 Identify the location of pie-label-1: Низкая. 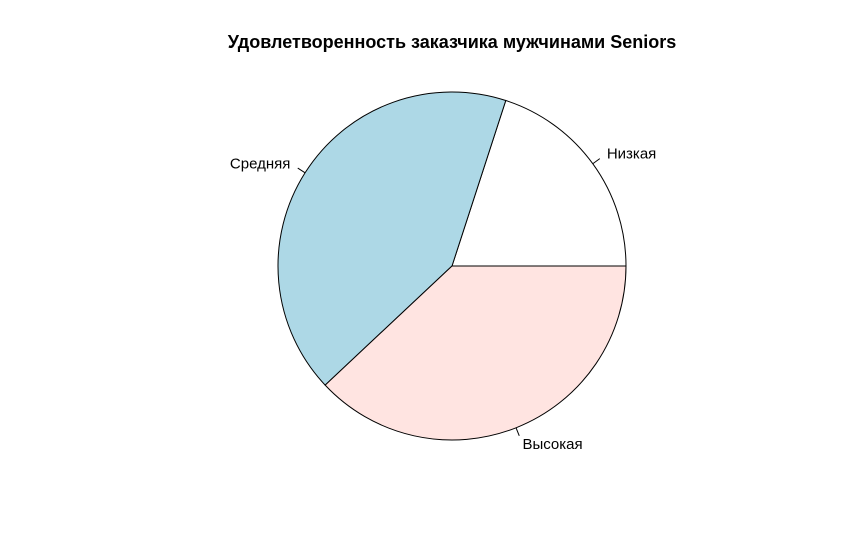
(631, 153).